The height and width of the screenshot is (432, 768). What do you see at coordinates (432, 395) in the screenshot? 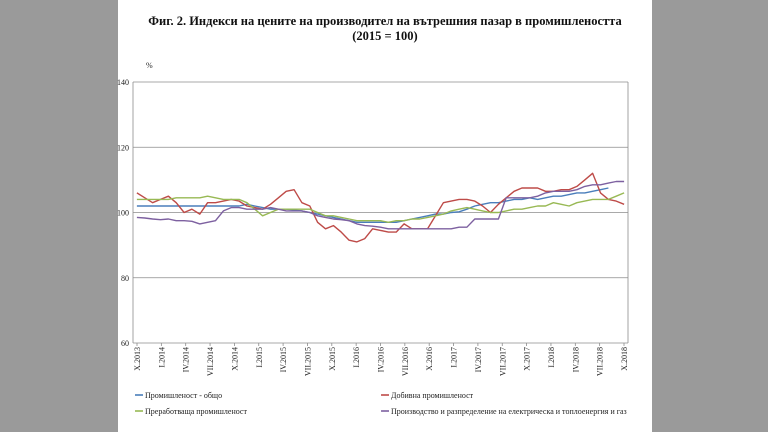
I see `legend-label-2: Добивна промишленост` at bounding box center [432, 395].